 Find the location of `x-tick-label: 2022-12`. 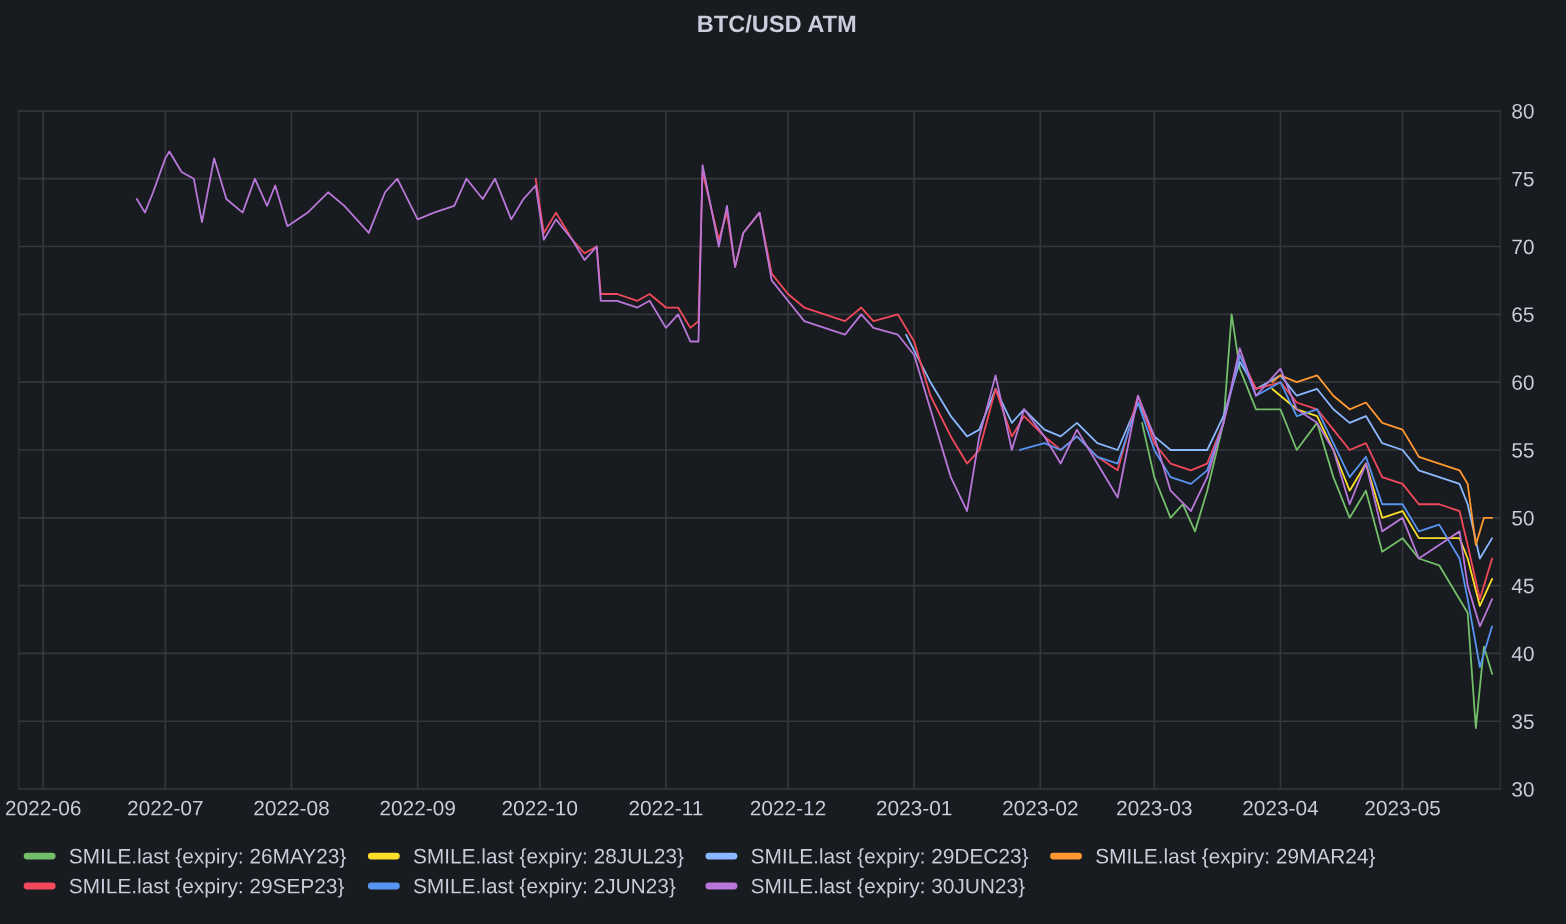

x-tick-label: 2022-12 is located at coordinates (788, 808).